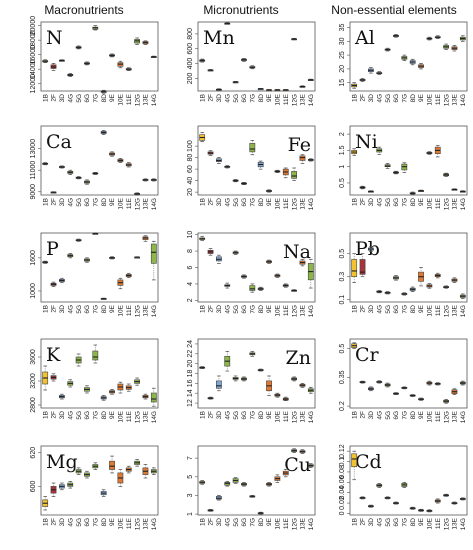 Image resolution: width=473 pixels, height=550 pixels. I want to click on x-tick-label-cu-12G: 12G, so click(294, 524).